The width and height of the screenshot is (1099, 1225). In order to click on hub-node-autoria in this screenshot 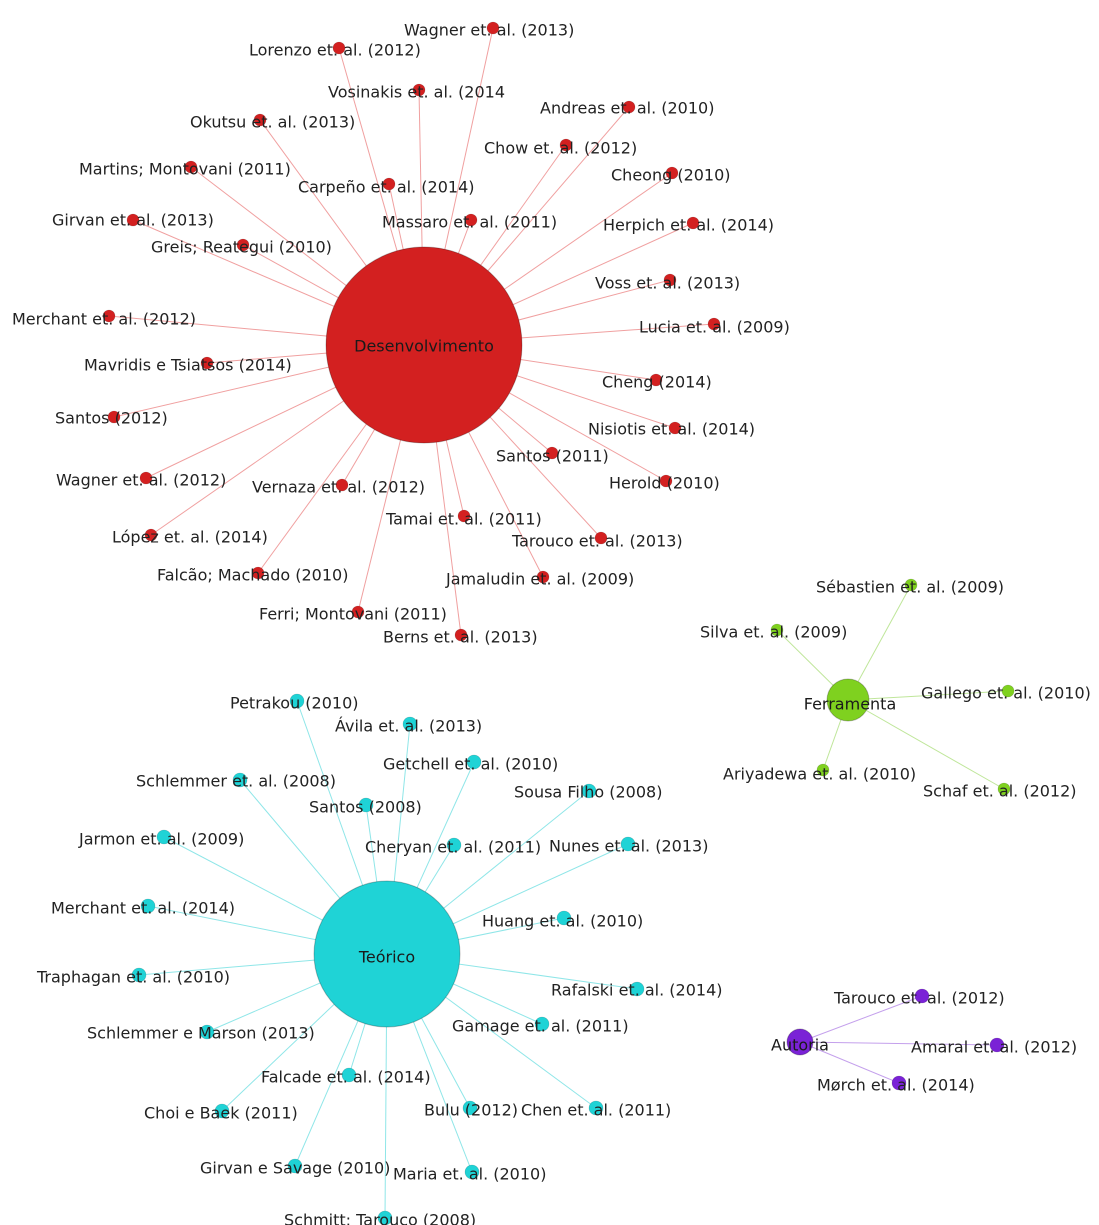, I will do `click(800, 1042)`.